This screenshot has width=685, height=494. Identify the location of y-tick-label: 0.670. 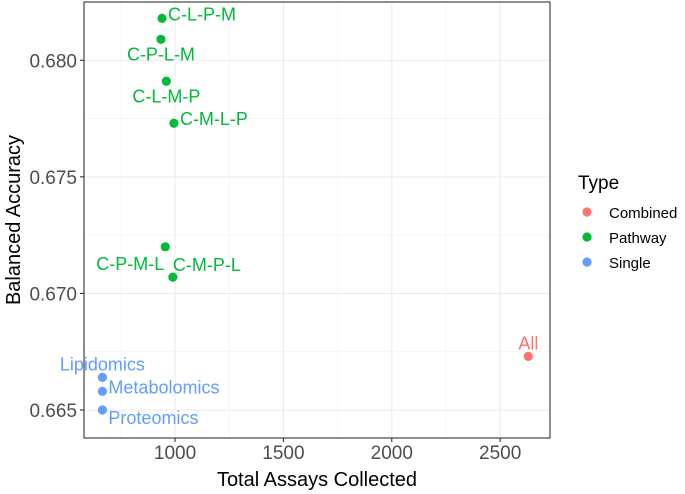
(53, 294).